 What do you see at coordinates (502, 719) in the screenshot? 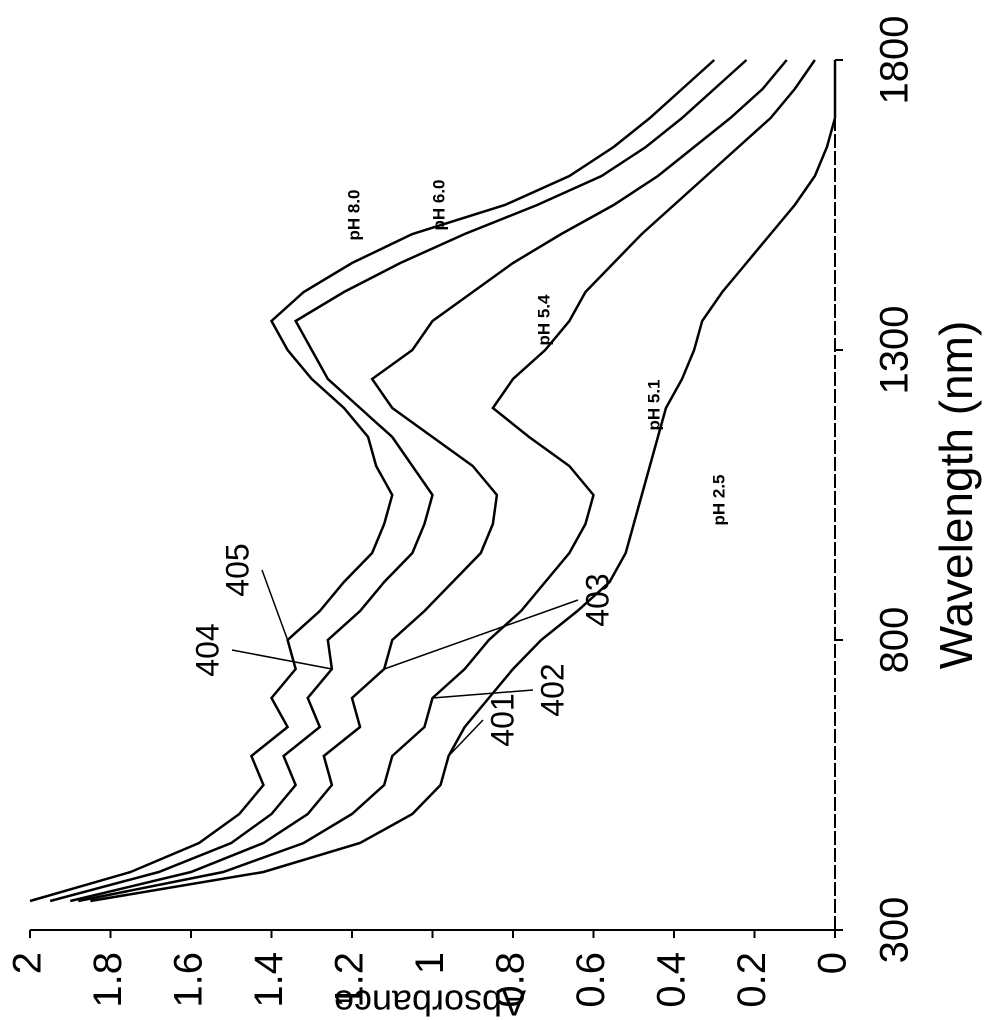
I see `series-label: 401` at bounding box center [502, 719].